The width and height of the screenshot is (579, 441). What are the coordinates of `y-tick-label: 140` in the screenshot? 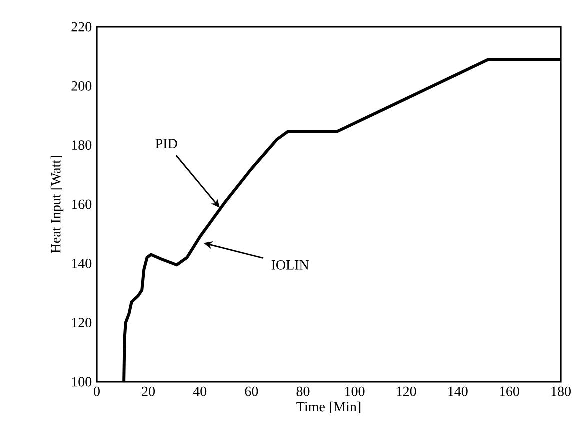 It's located at (82, 263).